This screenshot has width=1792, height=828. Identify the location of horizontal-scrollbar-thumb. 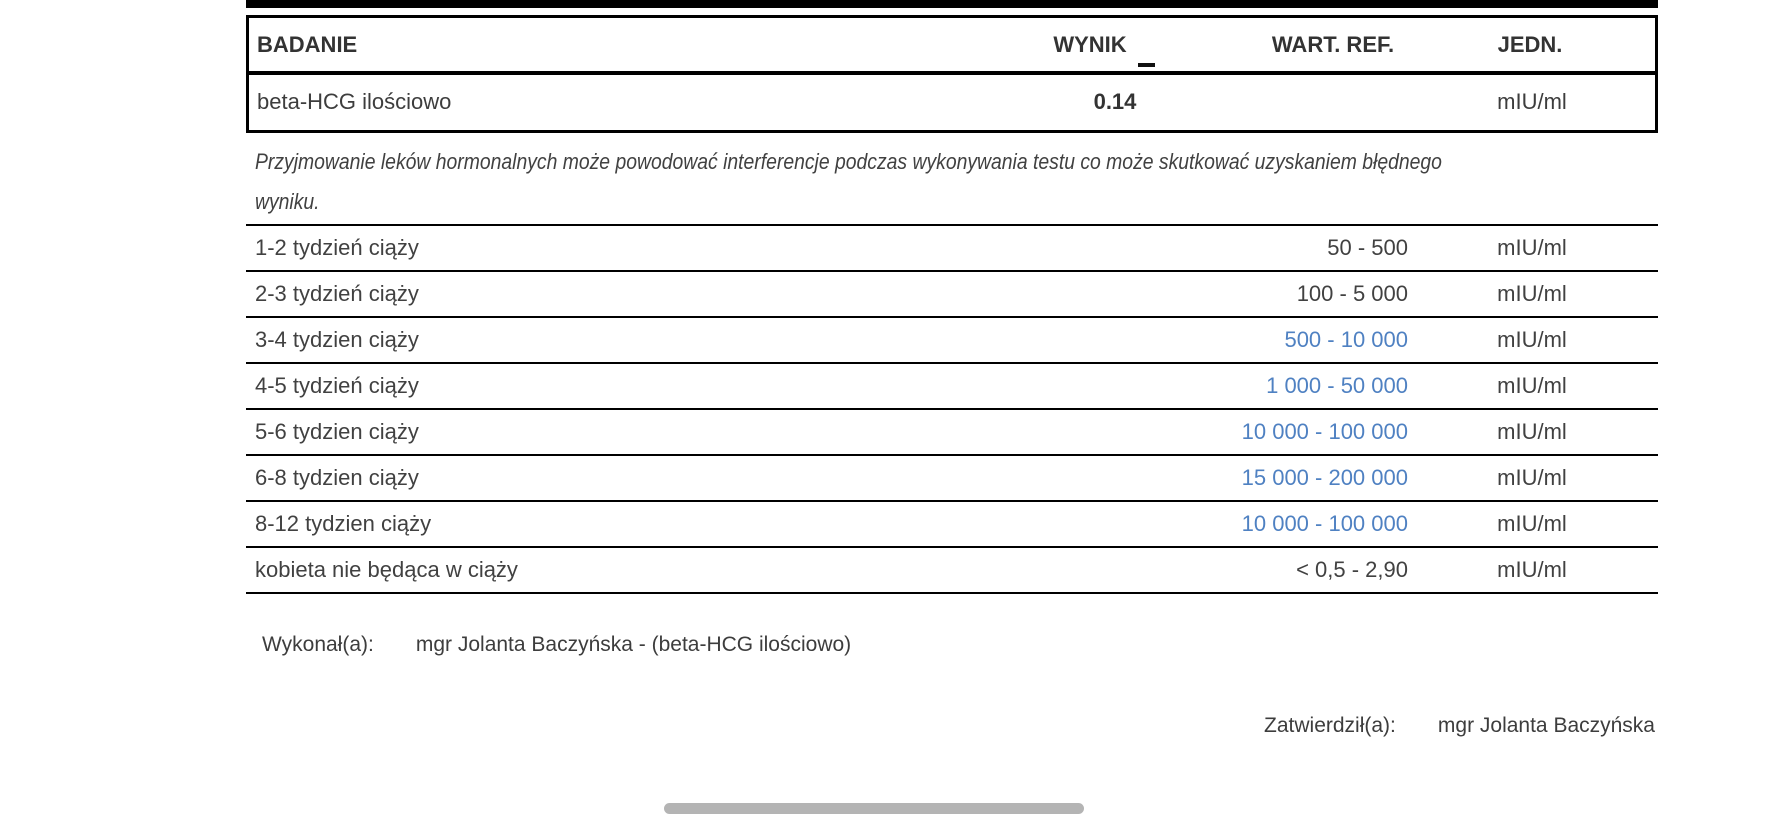
(874, 808).